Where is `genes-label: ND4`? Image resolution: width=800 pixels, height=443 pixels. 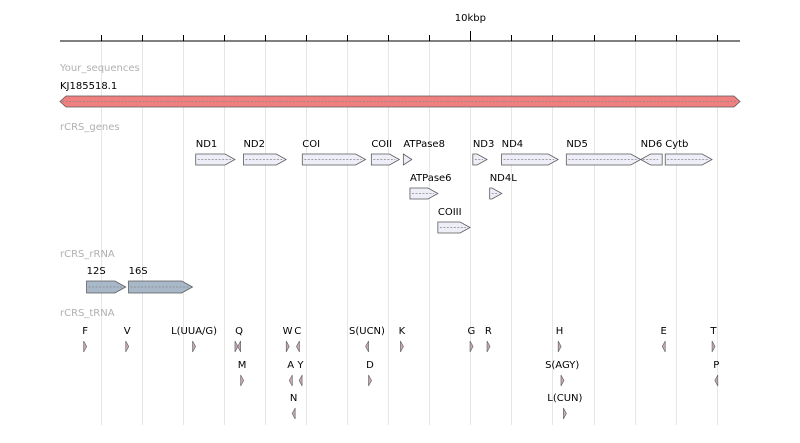
genes-label: ND4 is located at coordinates (513, 144).